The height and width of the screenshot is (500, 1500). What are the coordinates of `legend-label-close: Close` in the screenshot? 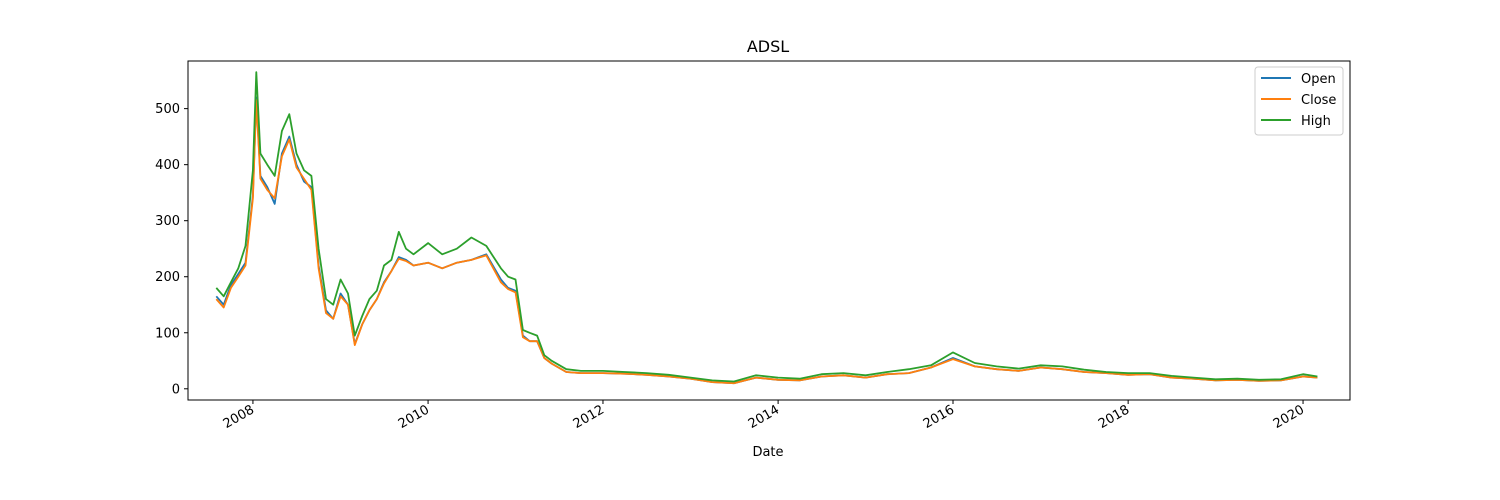 It's located at (1318, 100).